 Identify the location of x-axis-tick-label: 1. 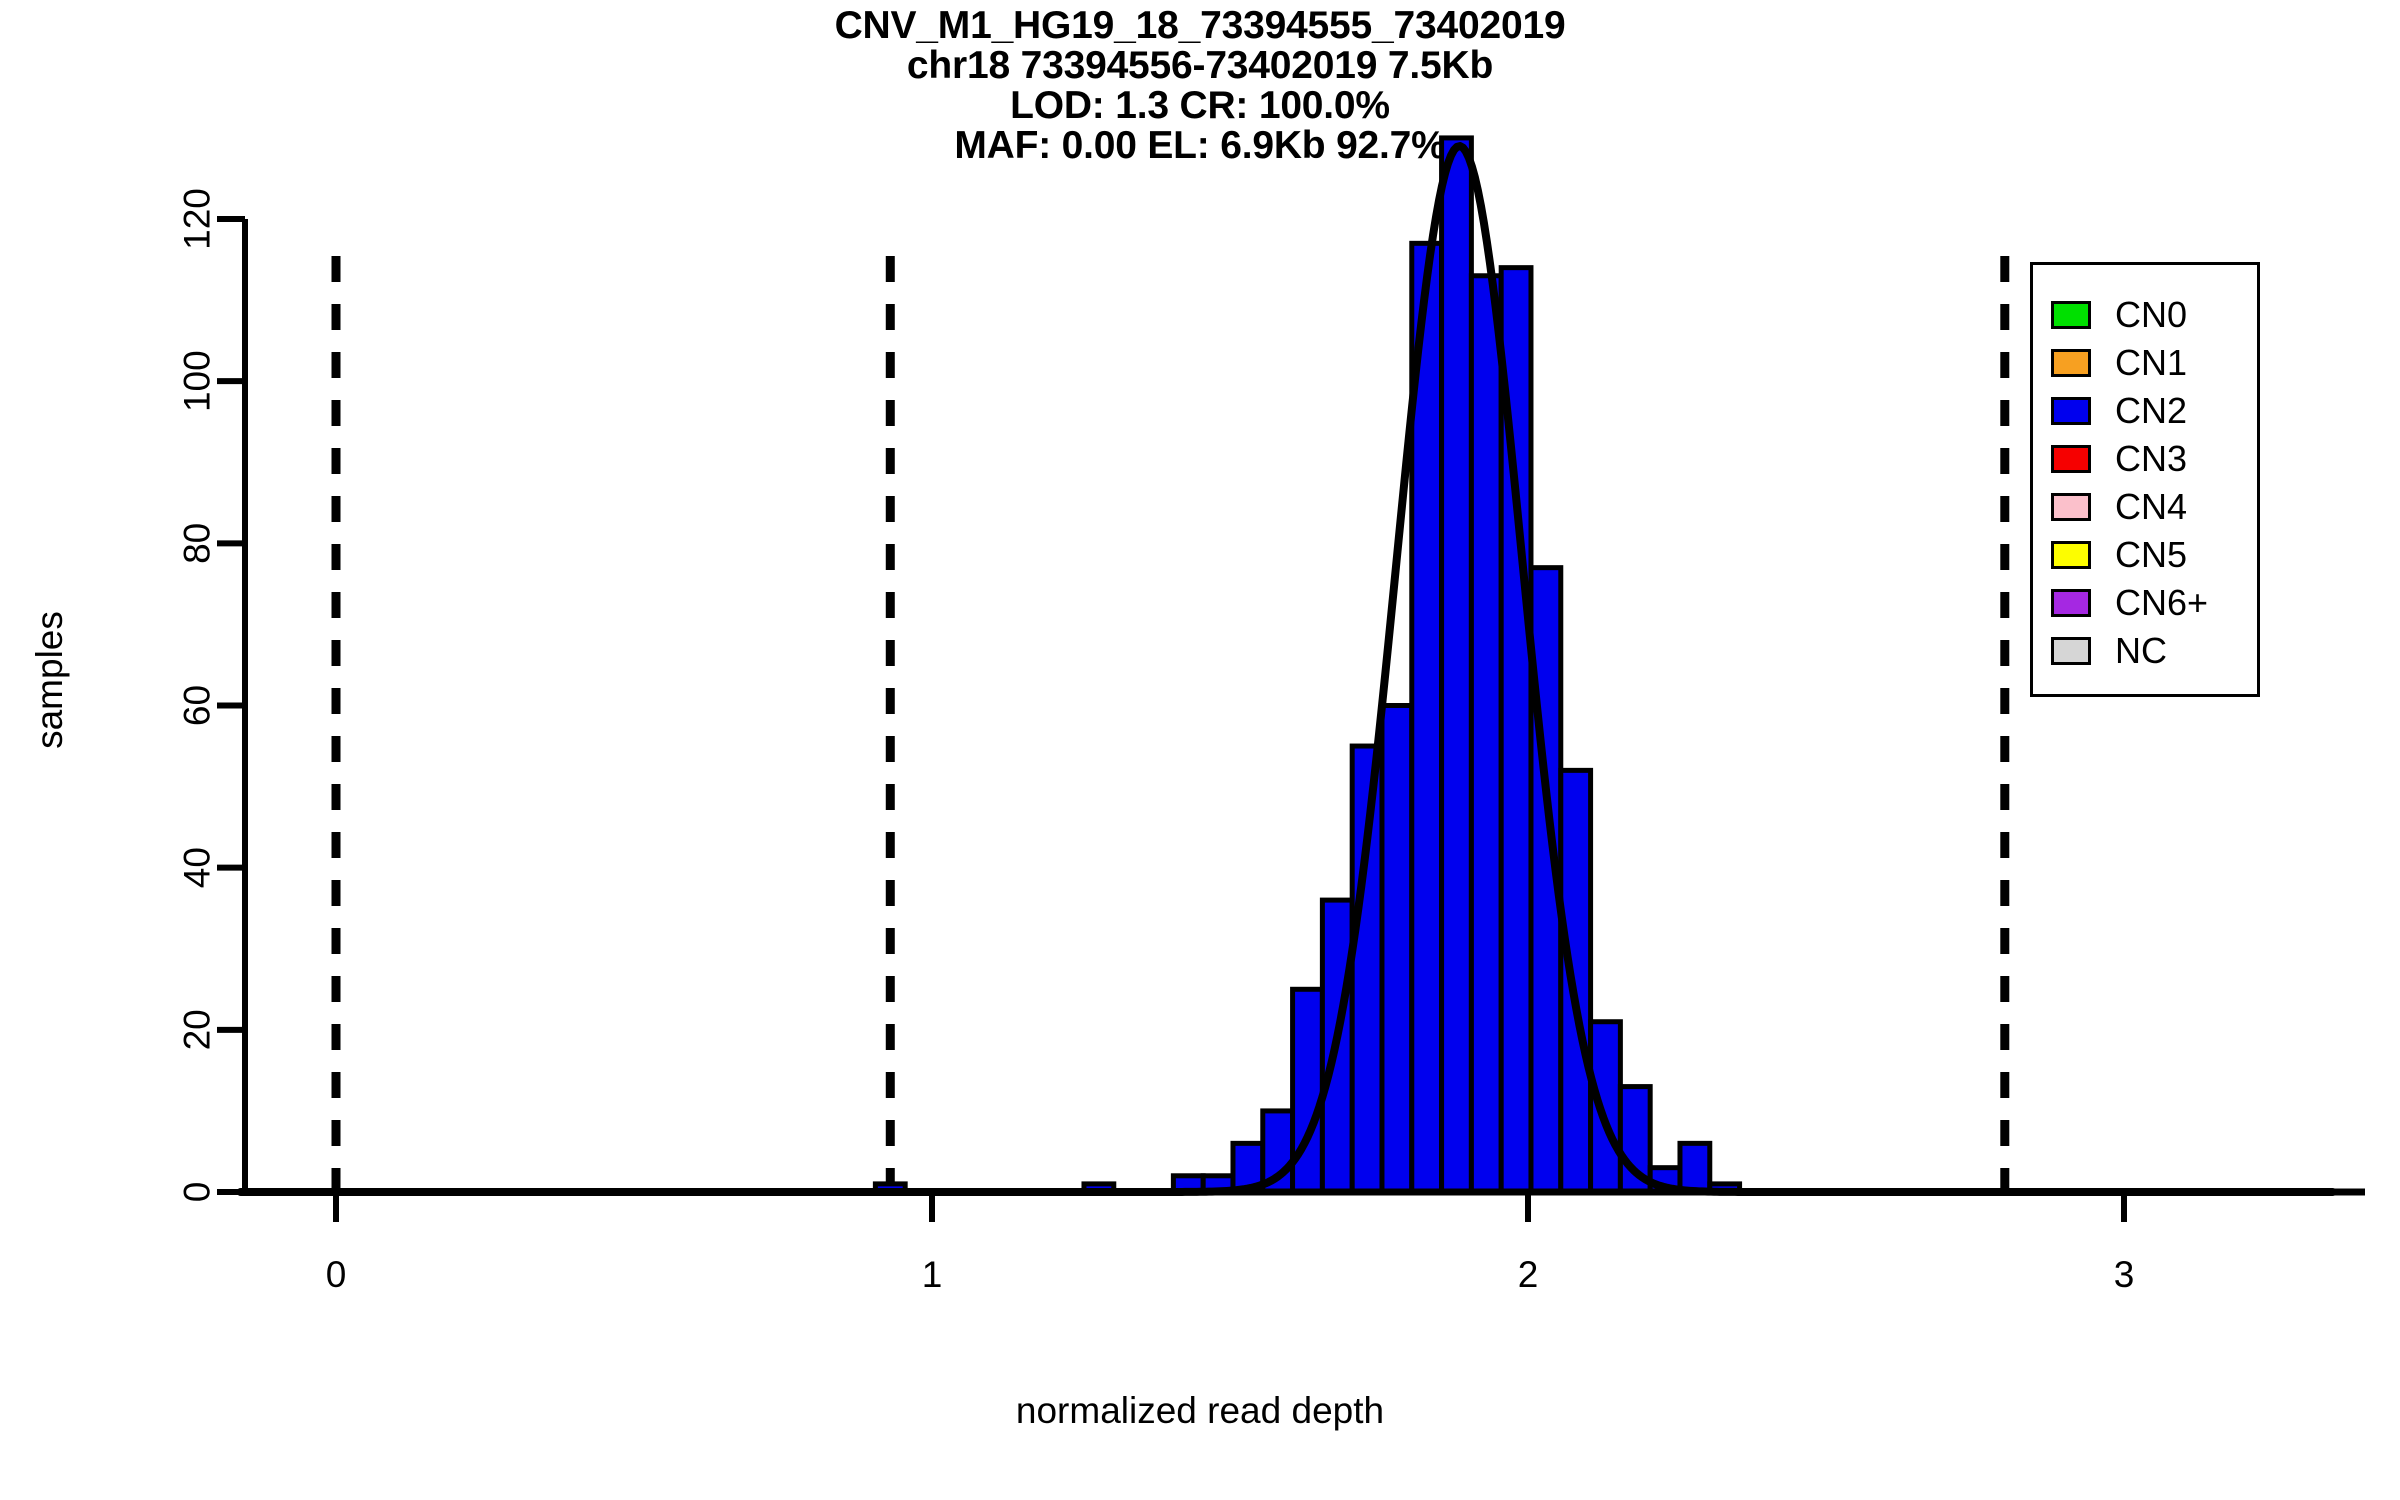
(932, 1274).